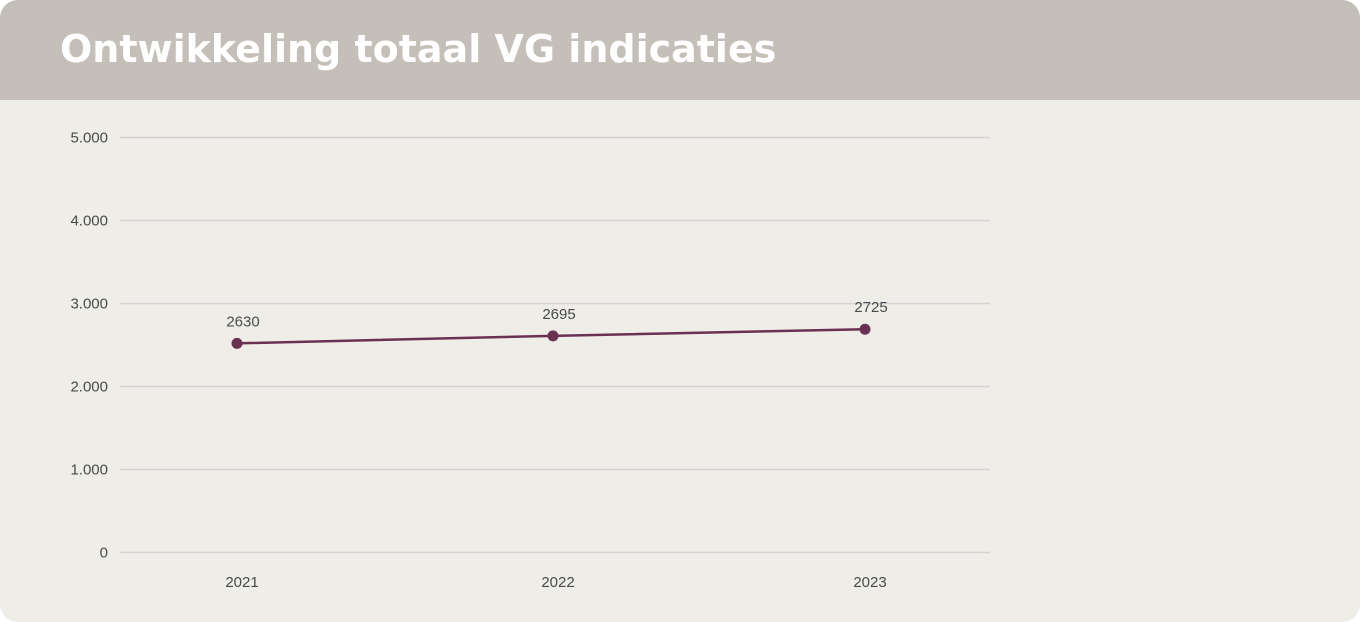 The height and width of the screenshot is (622, 1360). What do you see at coordinates (89, 387) in the screenshot?
I see `y-tick-label: 2.000` at bounding box center [89, 387].